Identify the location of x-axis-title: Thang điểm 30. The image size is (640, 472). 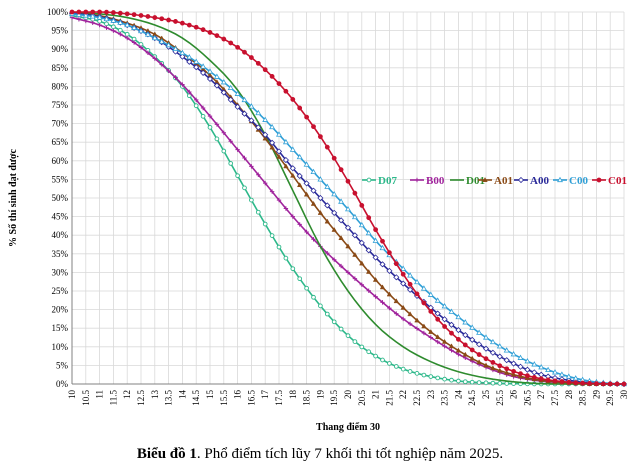
(348, 427).